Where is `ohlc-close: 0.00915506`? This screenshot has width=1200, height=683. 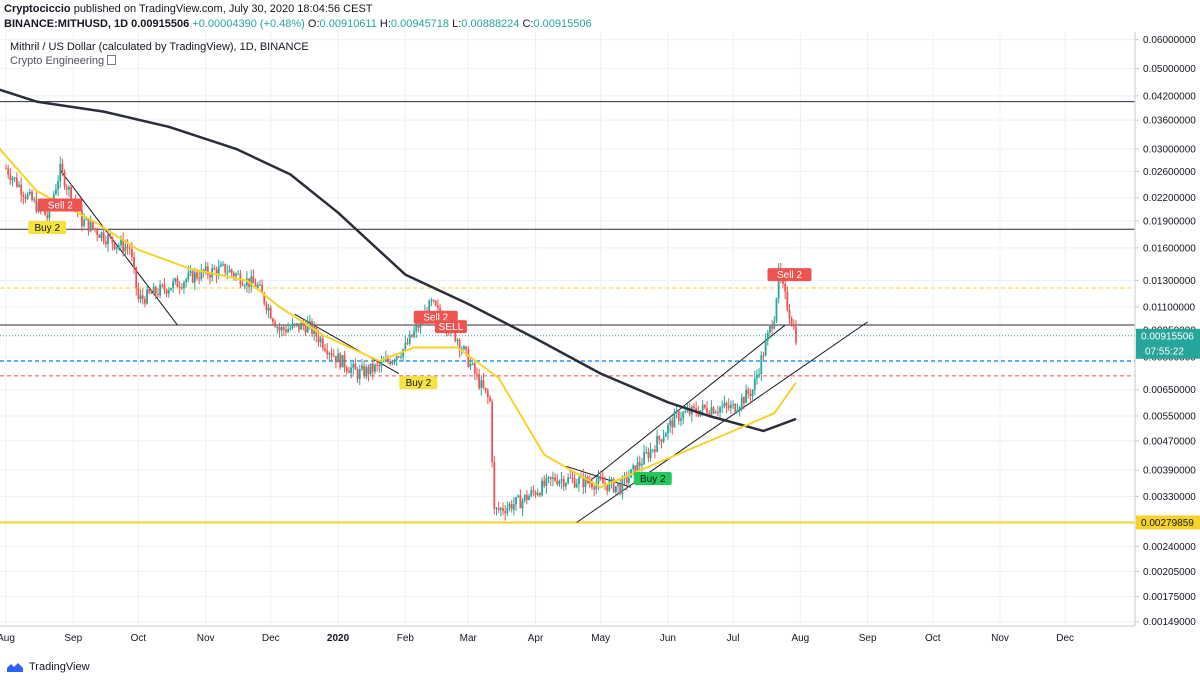 ohlc-close: 0.00915506 is located at coordinates (562, 24).